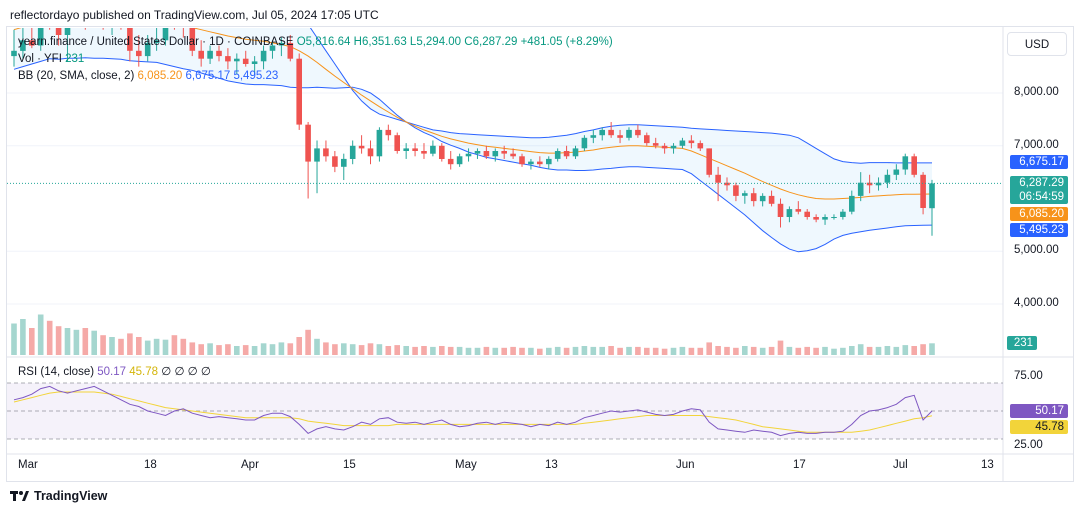  I want to click on legend-open: O5,816.64, so click(323, 42).